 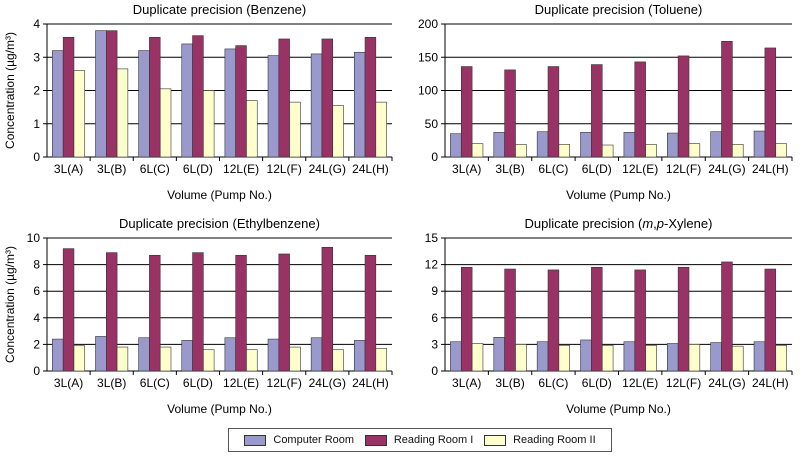 What do you see at coordinates (619, 9) in the screenshot?
I see `chart-title: Duplicate precision (Toluene)` at bounding box center [619, 9].